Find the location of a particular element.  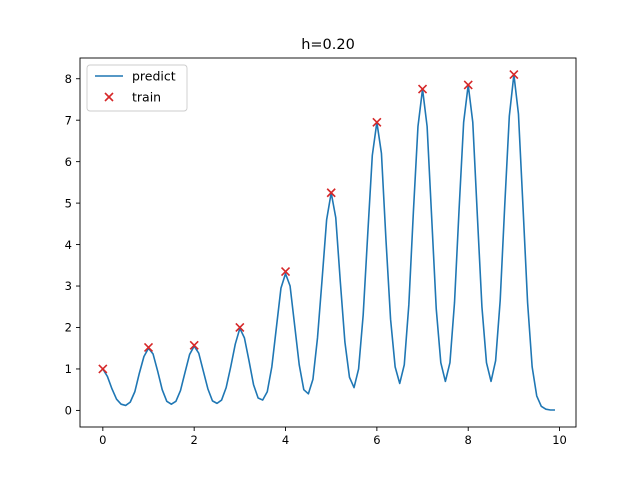

y-tick-label: 0 is located at coordinates (68, 411).